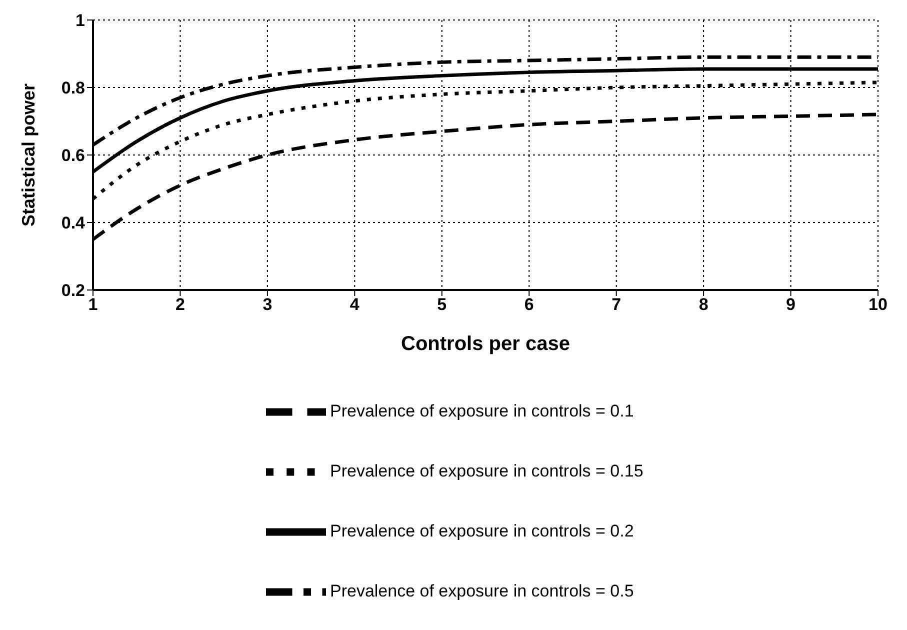 This screenshot has width=907, height=630. What do you see at coordinates (73, 290) in the screenshot?
I see `y-tick-label: 0.2` at bounding box center [73, 290].